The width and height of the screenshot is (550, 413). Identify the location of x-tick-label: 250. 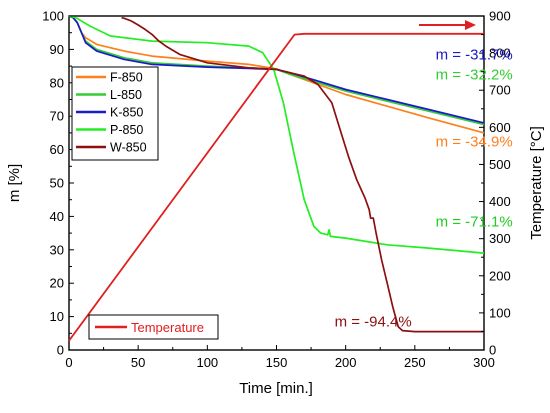
(415, 362).